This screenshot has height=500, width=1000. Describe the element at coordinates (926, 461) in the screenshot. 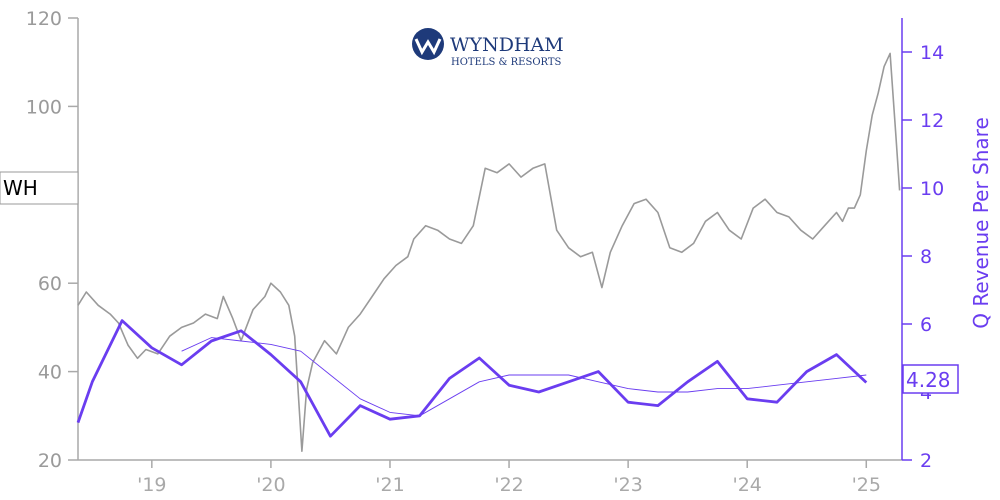

I see `right-tick-label: 2` at that location.